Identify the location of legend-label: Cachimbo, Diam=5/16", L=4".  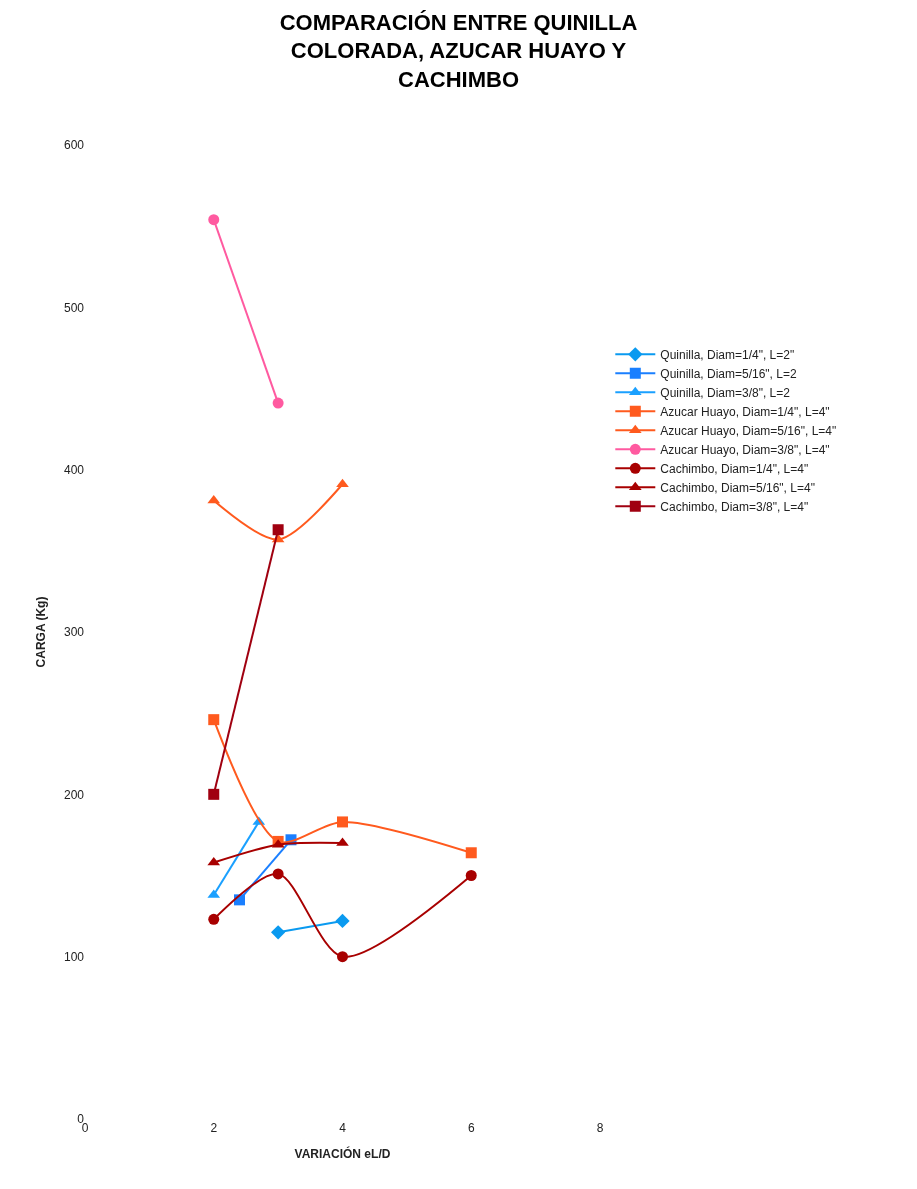
(737, 487).